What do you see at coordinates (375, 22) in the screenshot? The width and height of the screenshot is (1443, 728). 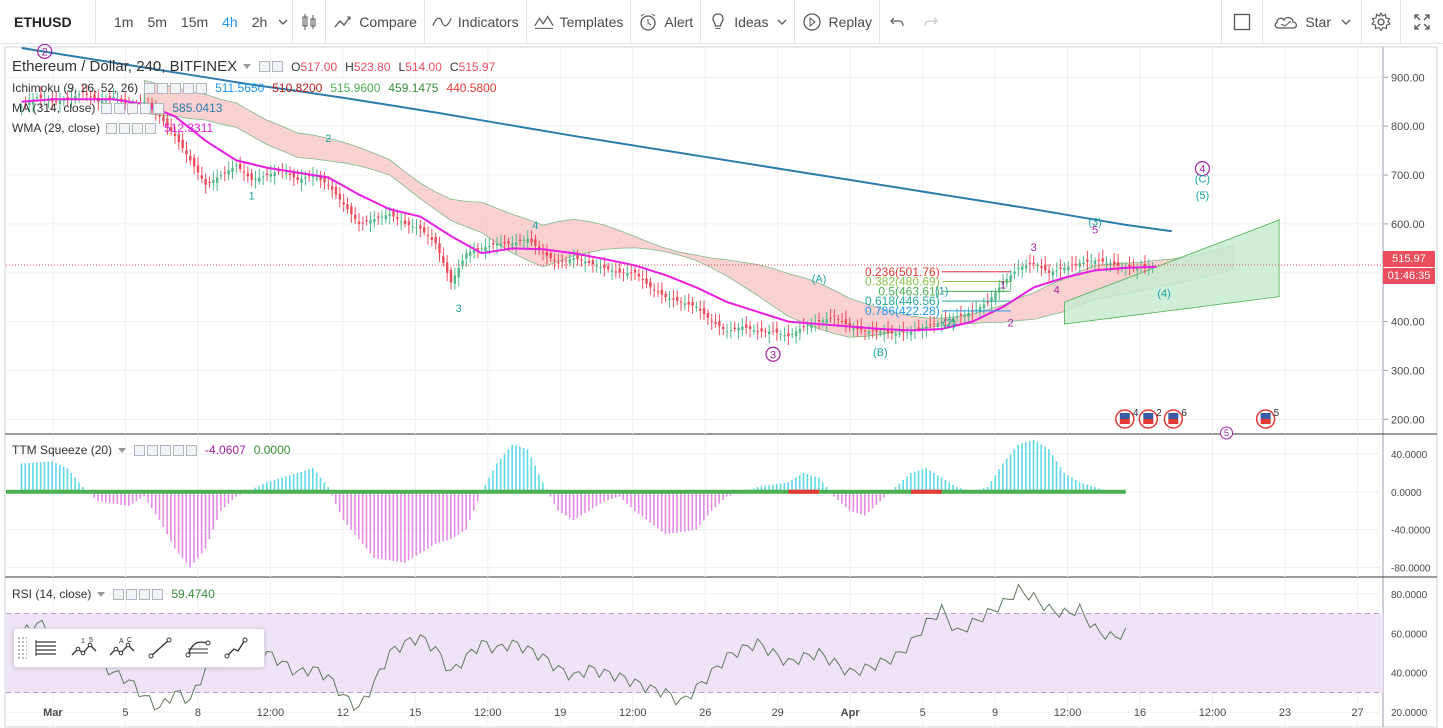 I see `compare-button: Compare` at bounding box center [375, 22].